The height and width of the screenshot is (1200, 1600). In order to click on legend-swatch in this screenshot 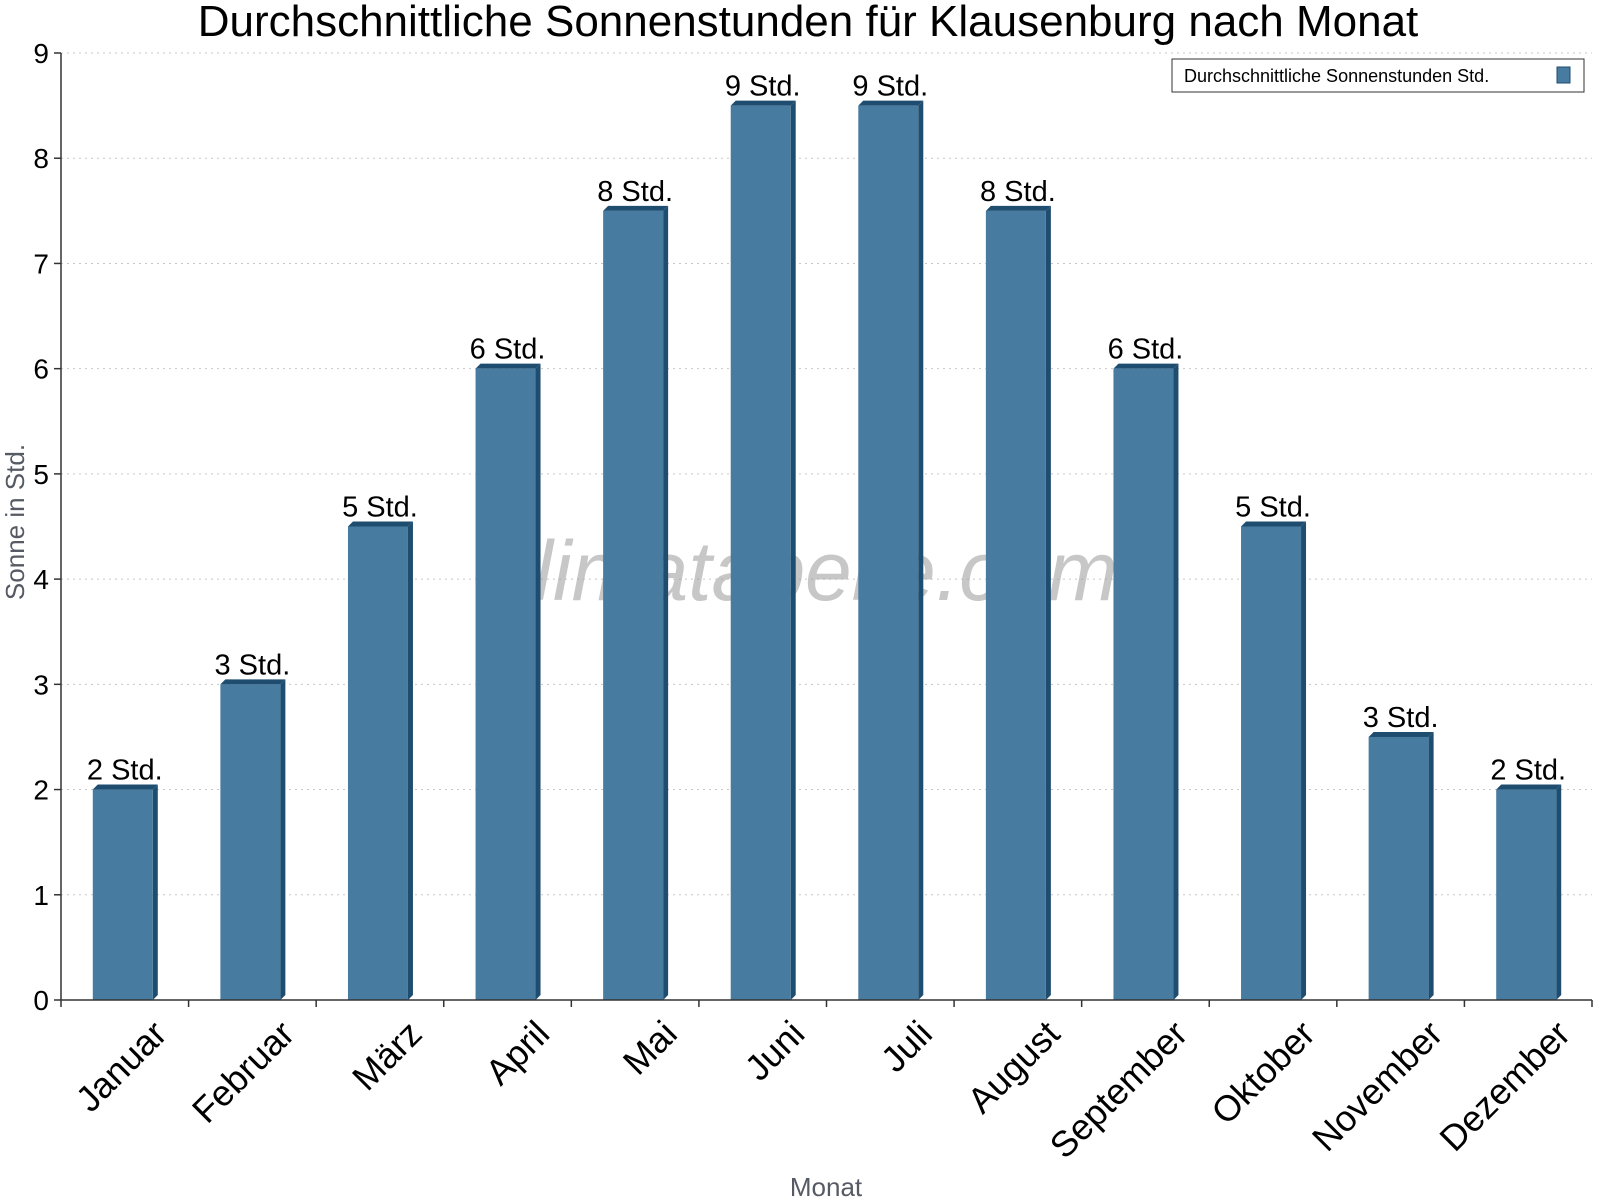, I will do `click(1563, 75)`.